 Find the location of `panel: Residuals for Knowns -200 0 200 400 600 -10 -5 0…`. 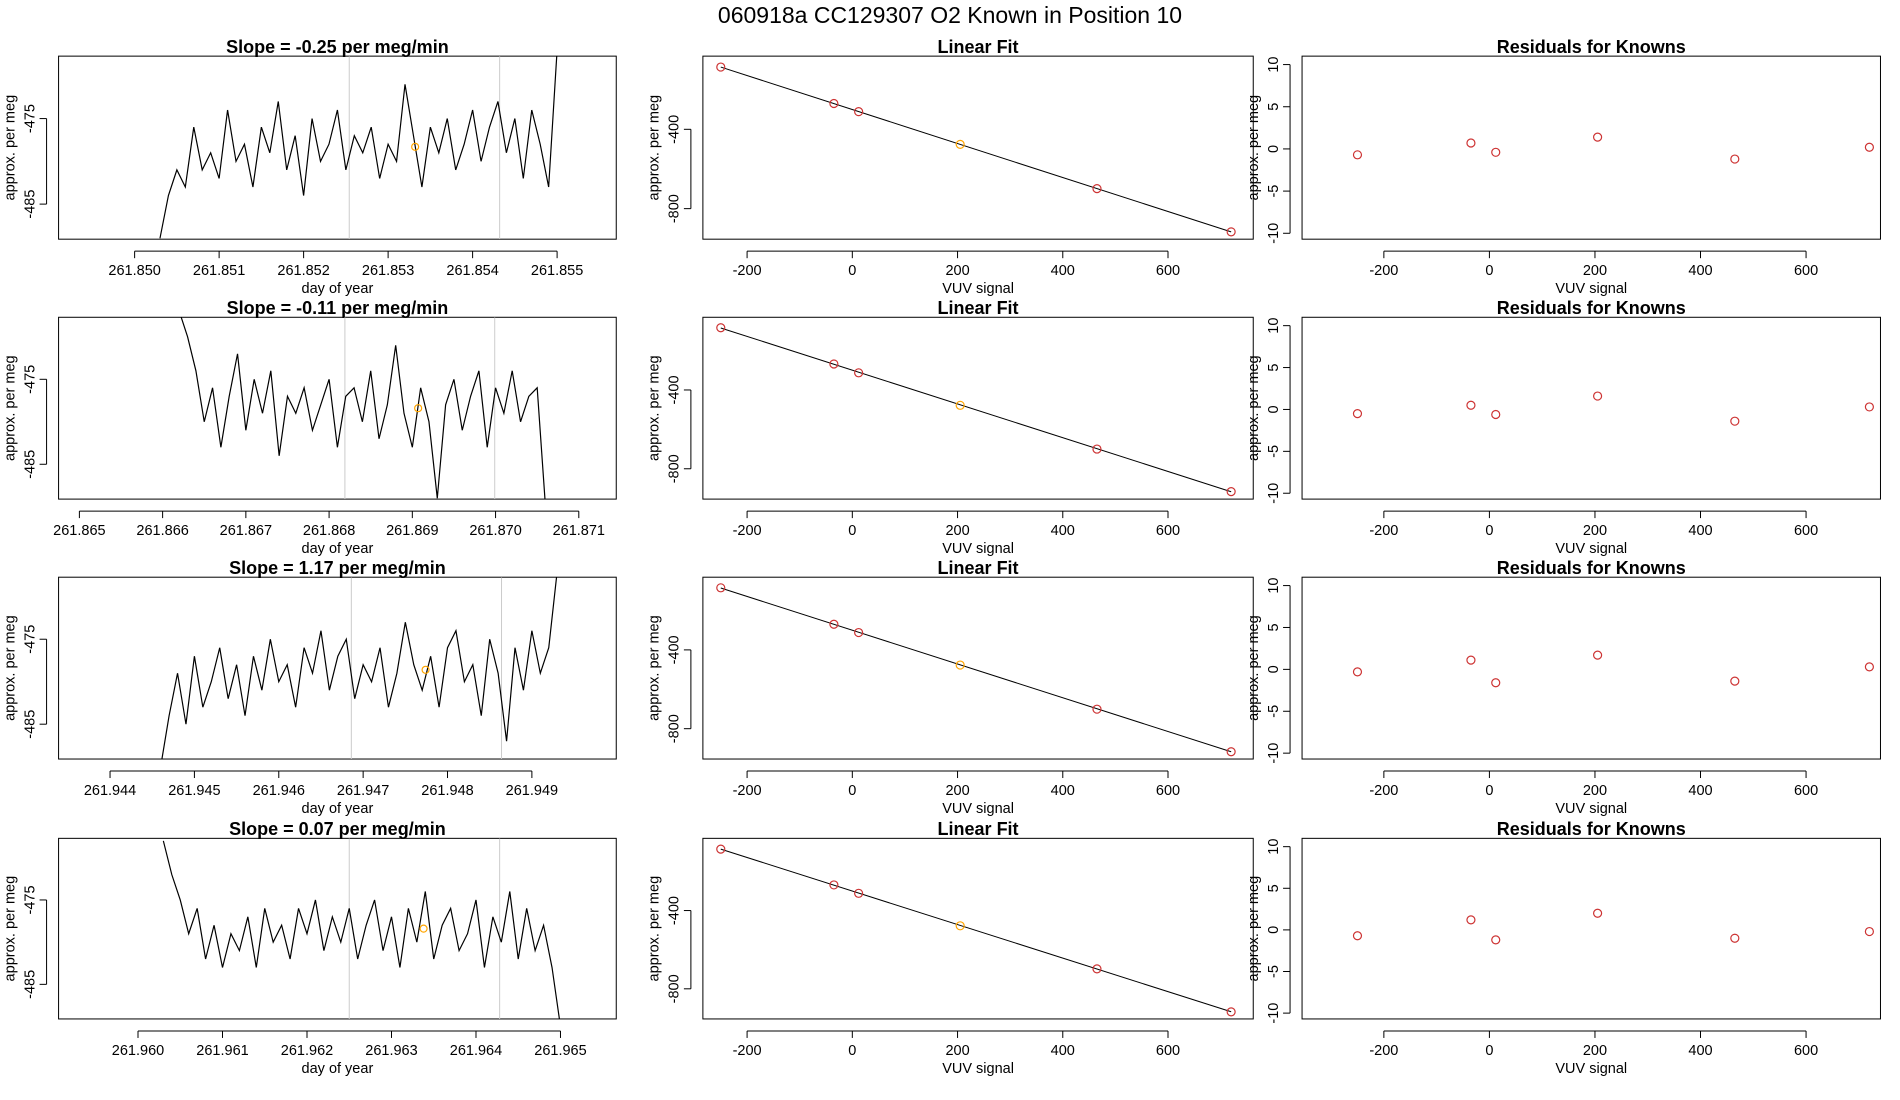

panel: Residuals for Knowns -200 0 200 400 600 -10 -5 0… is located at coordinates (1563, 687).